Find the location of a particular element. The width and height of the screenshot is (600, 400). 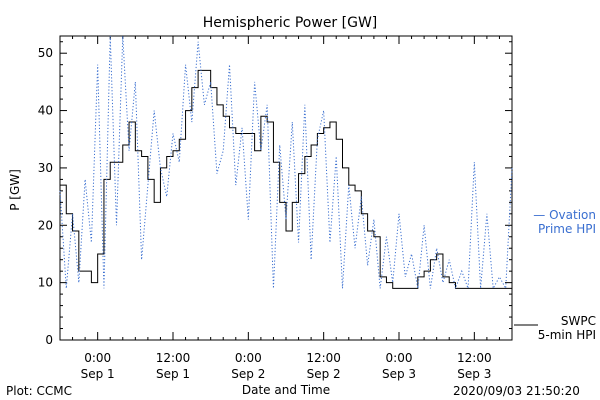

y-tick-label: 0 is located at coordinates (49, 340).